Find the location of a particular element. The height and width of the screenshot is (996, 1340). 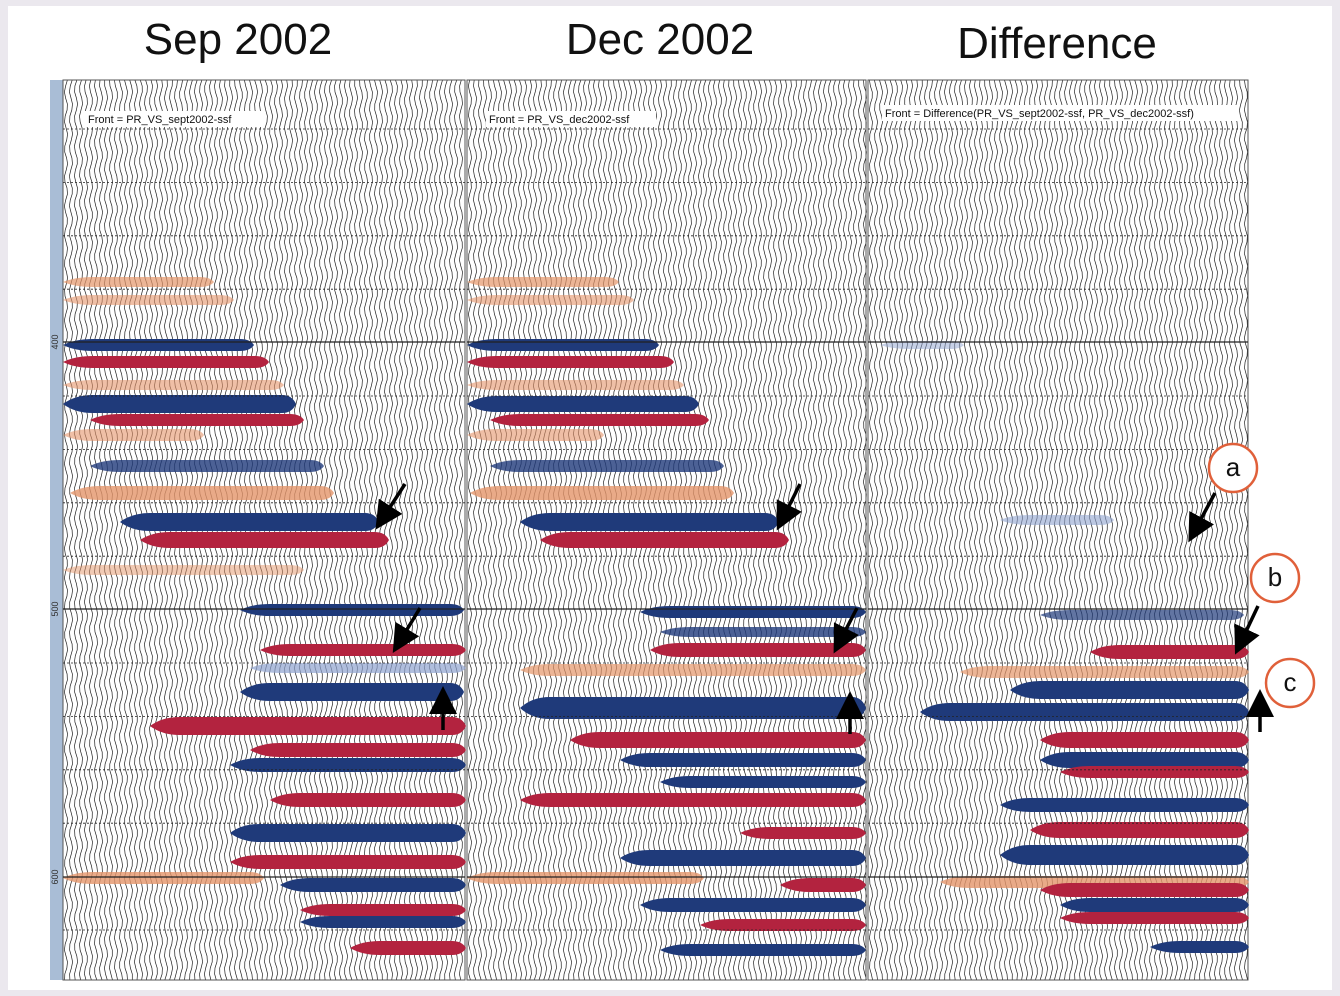

depth-label: 600 is located at coordinates (55, 876).